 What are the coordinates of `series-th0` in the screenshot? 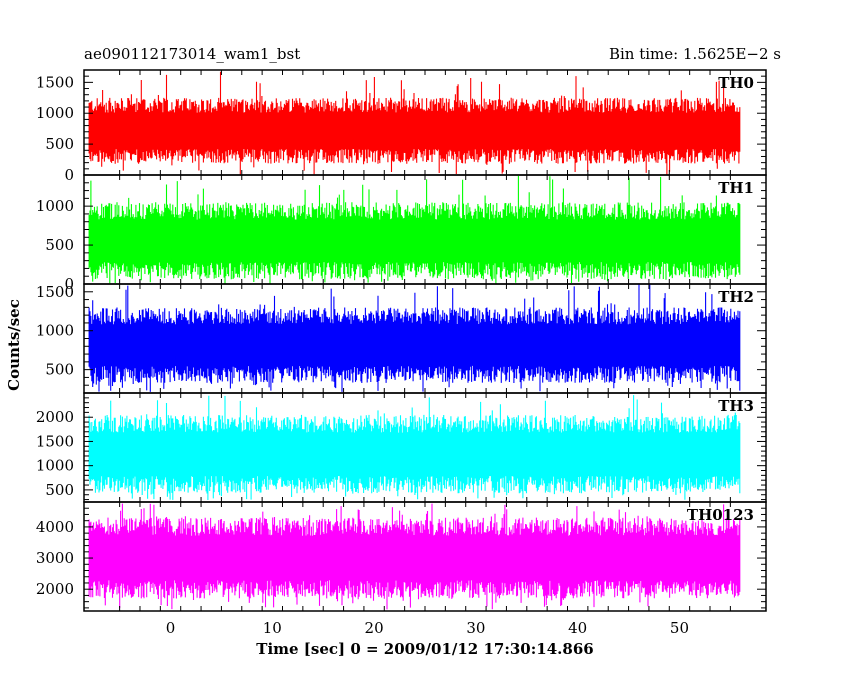 It's located at (414, 123).